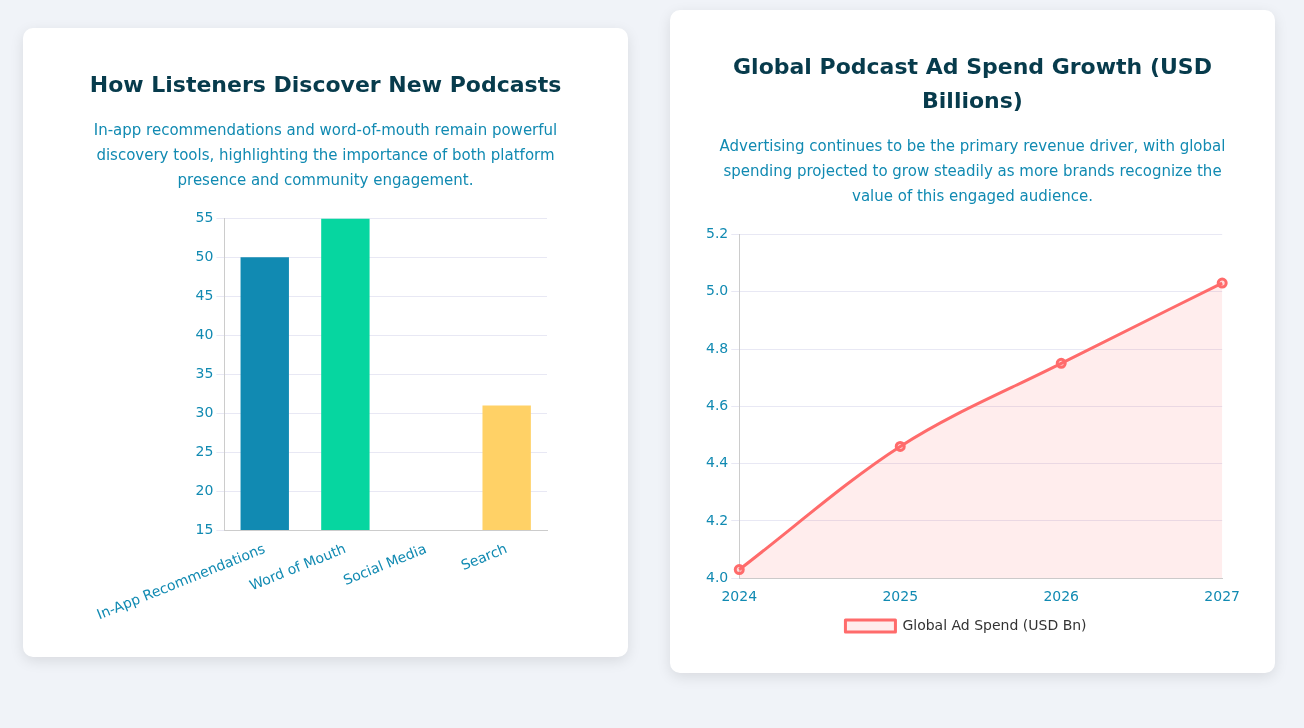  Describe the element at coordinates (716, 519) in the screenshot. I see `y-tick-label: 4.2` at that location.